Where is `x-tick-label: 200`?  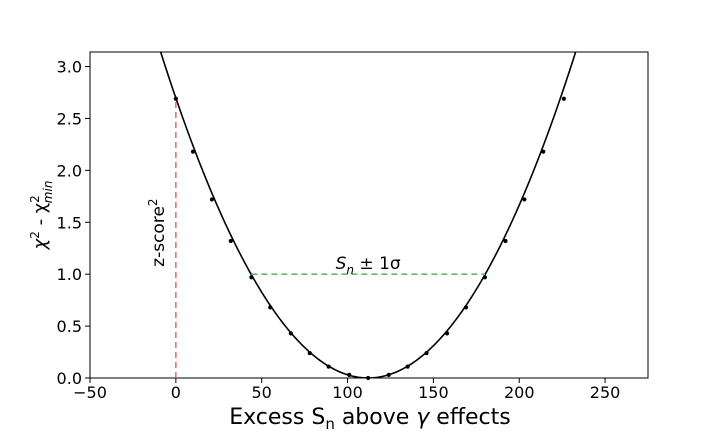
x-tick-label: 200 is located at coordinates (519, 392).